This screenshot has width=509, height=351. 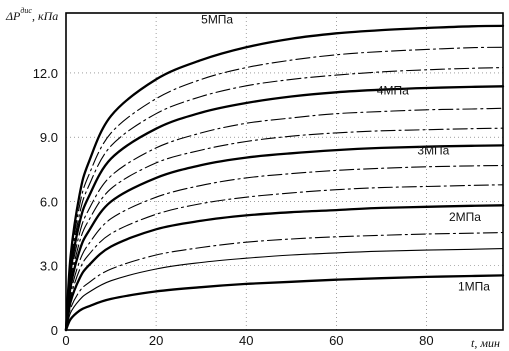 I want to click on x-tick-label: 80, so click(x=426, y=340).